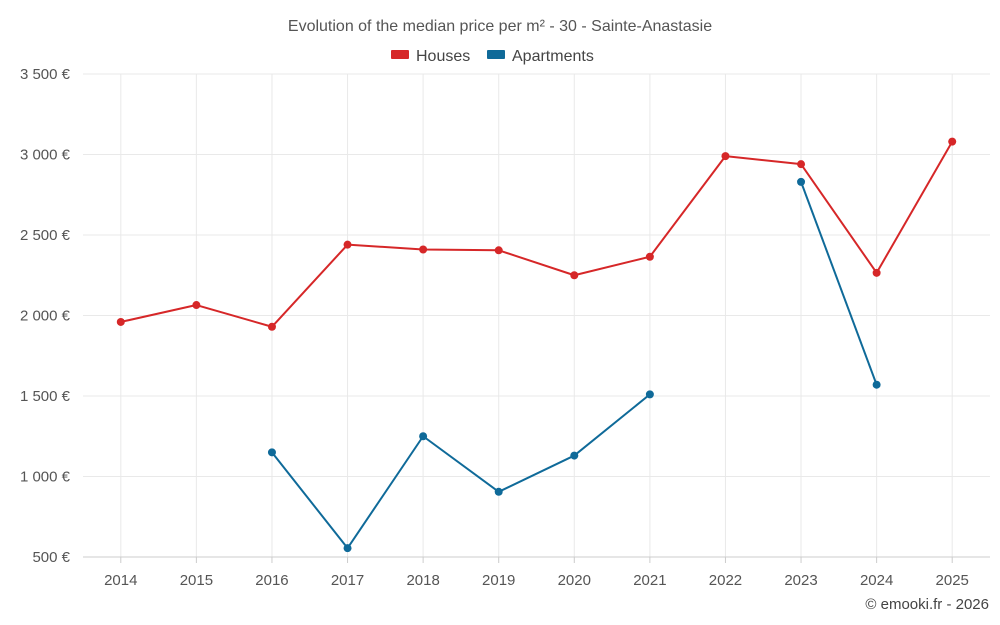  I want to click on y-tick-label: 1 000 €, so click(45, 477).